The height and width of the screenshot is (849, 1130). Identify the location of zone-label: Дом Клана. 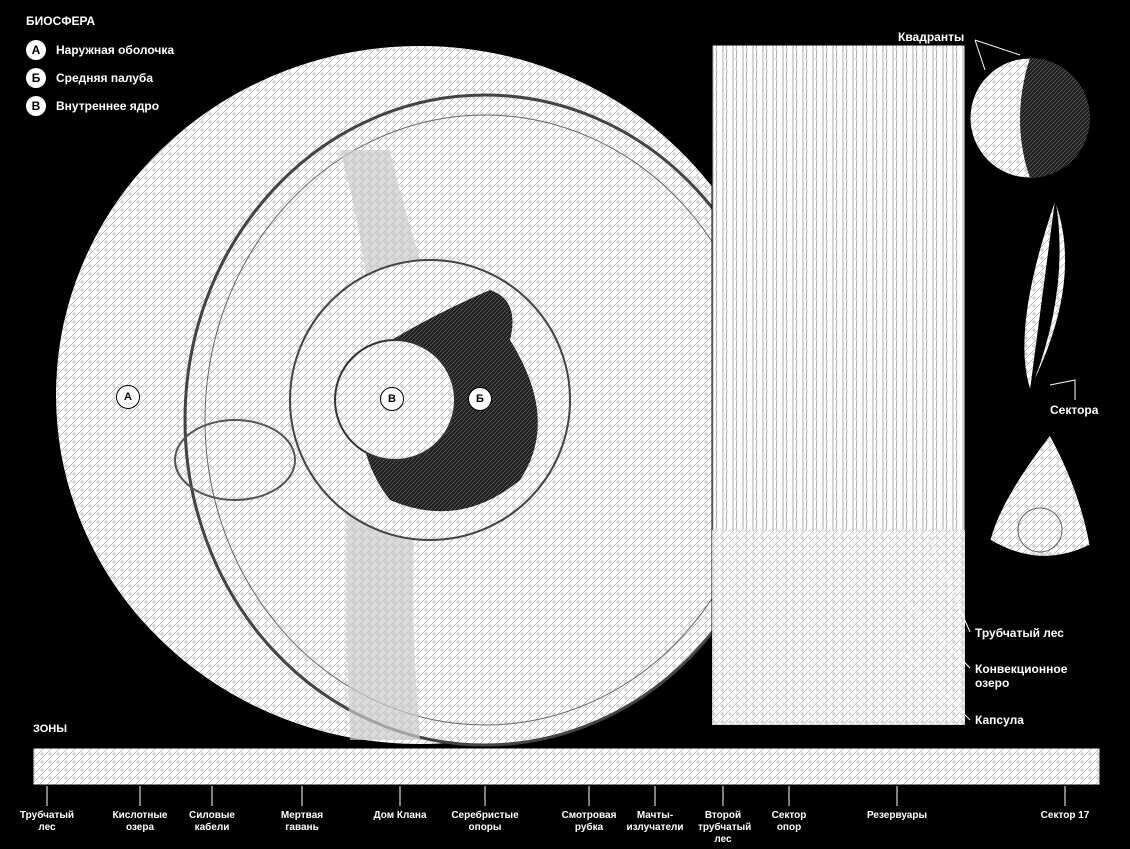
(400, 815).